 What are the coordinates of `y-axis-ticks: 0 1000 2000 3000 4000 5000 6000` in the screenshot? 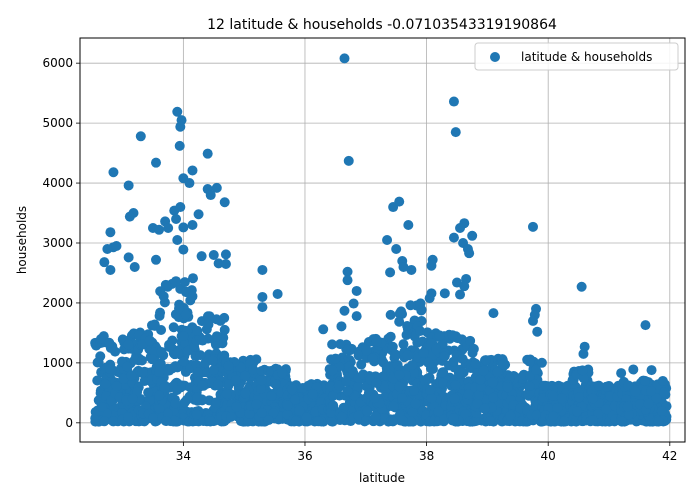 It's located at (61, 243).